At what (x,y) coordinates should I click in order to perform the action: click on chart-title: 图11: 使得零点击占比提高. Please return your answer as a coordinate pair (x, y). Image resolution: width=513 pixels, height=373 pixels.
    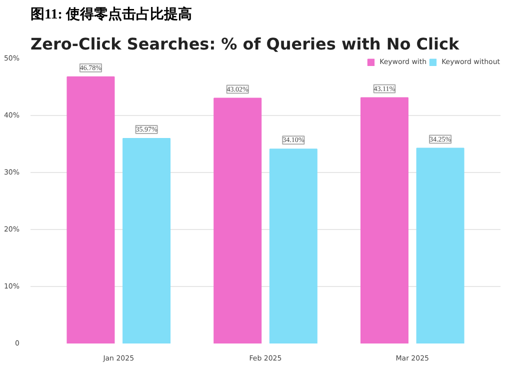
    Looking at the image, I should click on (111, 14).